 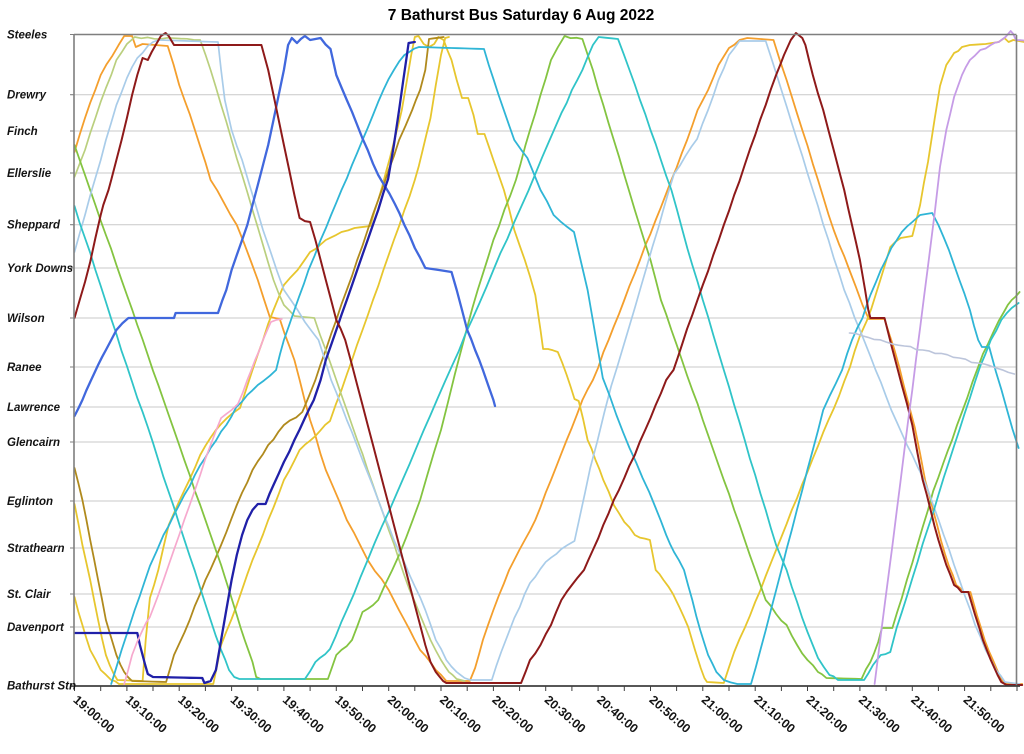 I want to click on svg-text: Eglinton, so click(x=30, y=502).